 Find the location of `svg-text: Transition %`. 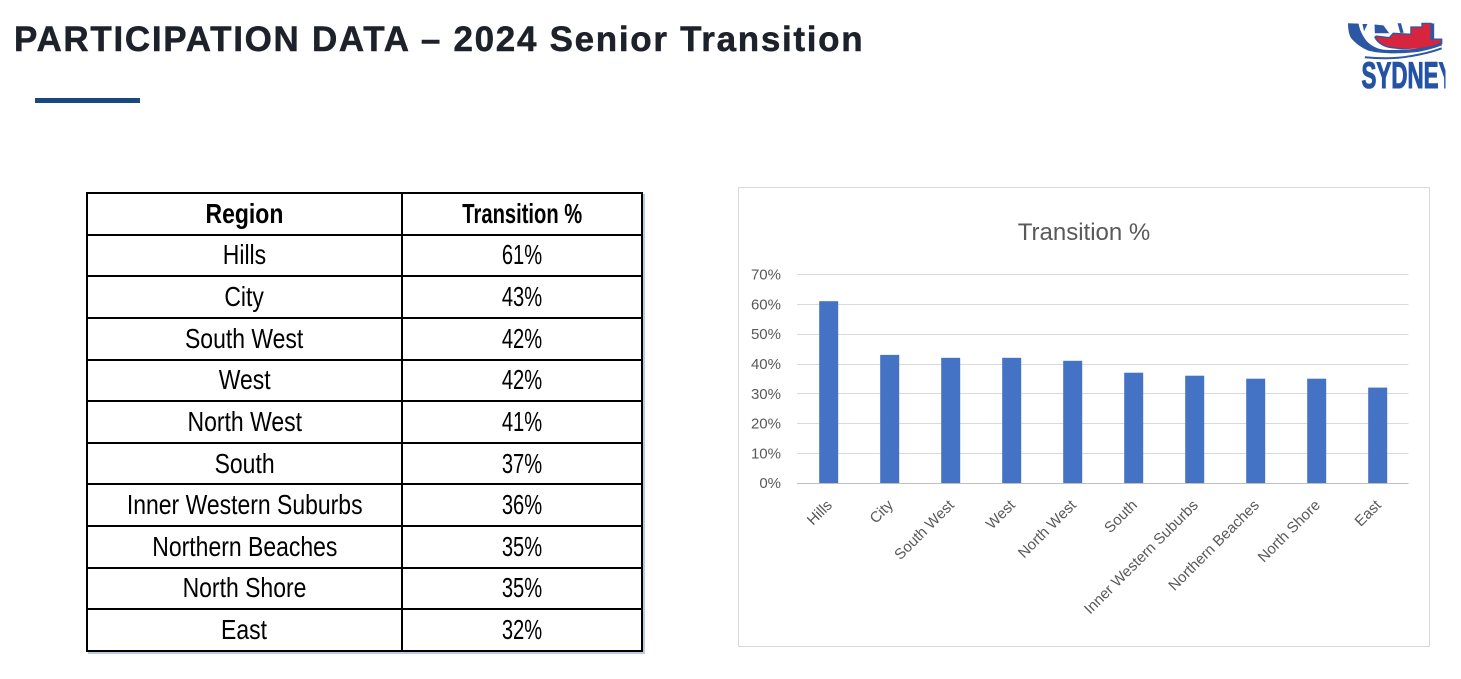

svg-text: Transition % is located at coordinates (1084, 232).